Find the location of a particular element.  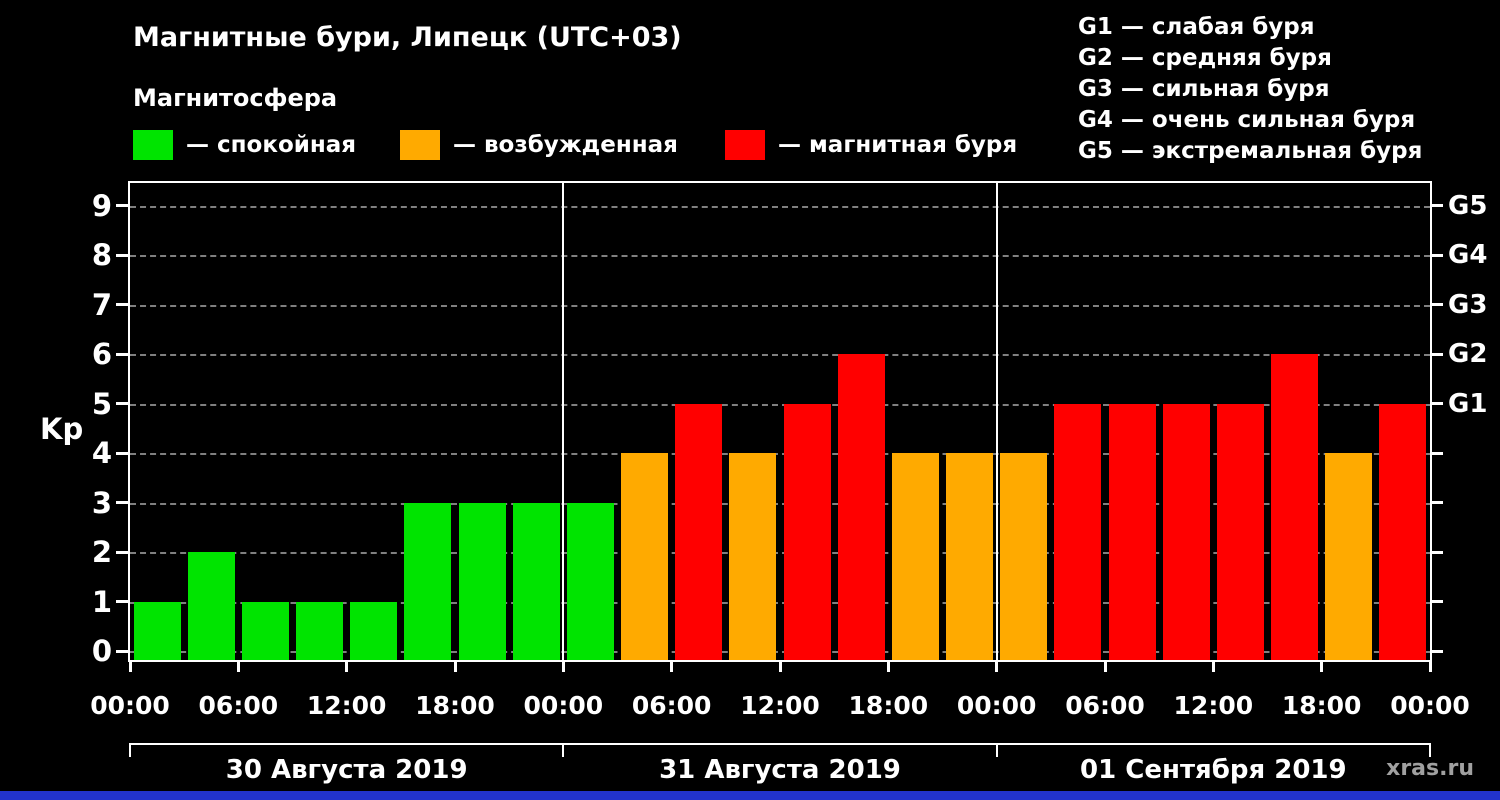

date-label: 31 Августа 2019 is located at coordinates (780, 770).